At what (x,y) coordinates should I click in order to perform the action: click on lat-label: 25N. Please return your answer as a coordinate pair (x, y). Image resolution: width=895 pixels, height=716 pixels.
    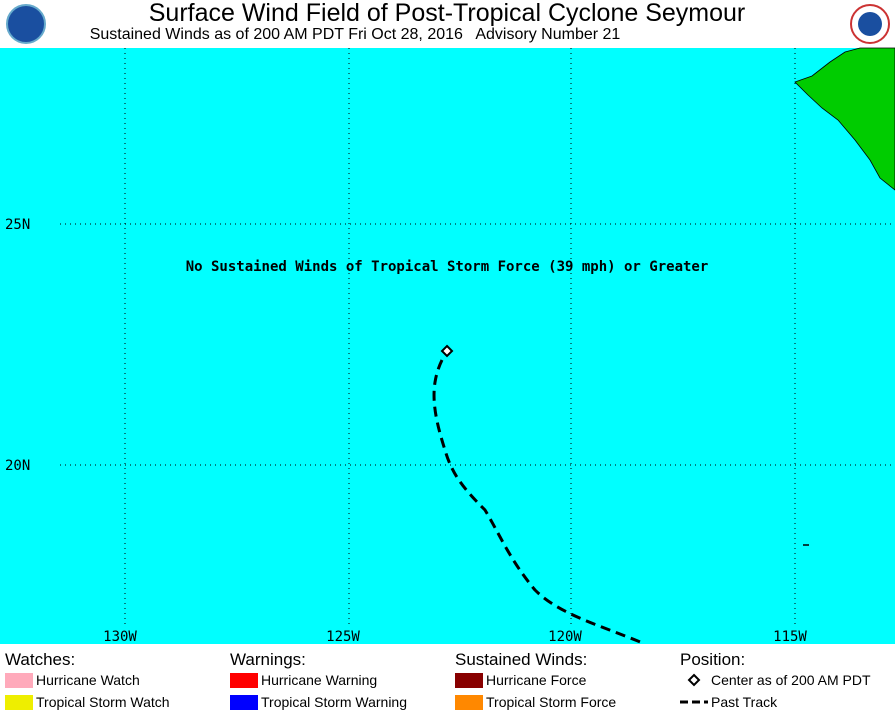
    Looking at the image, I should click on (17, 225).